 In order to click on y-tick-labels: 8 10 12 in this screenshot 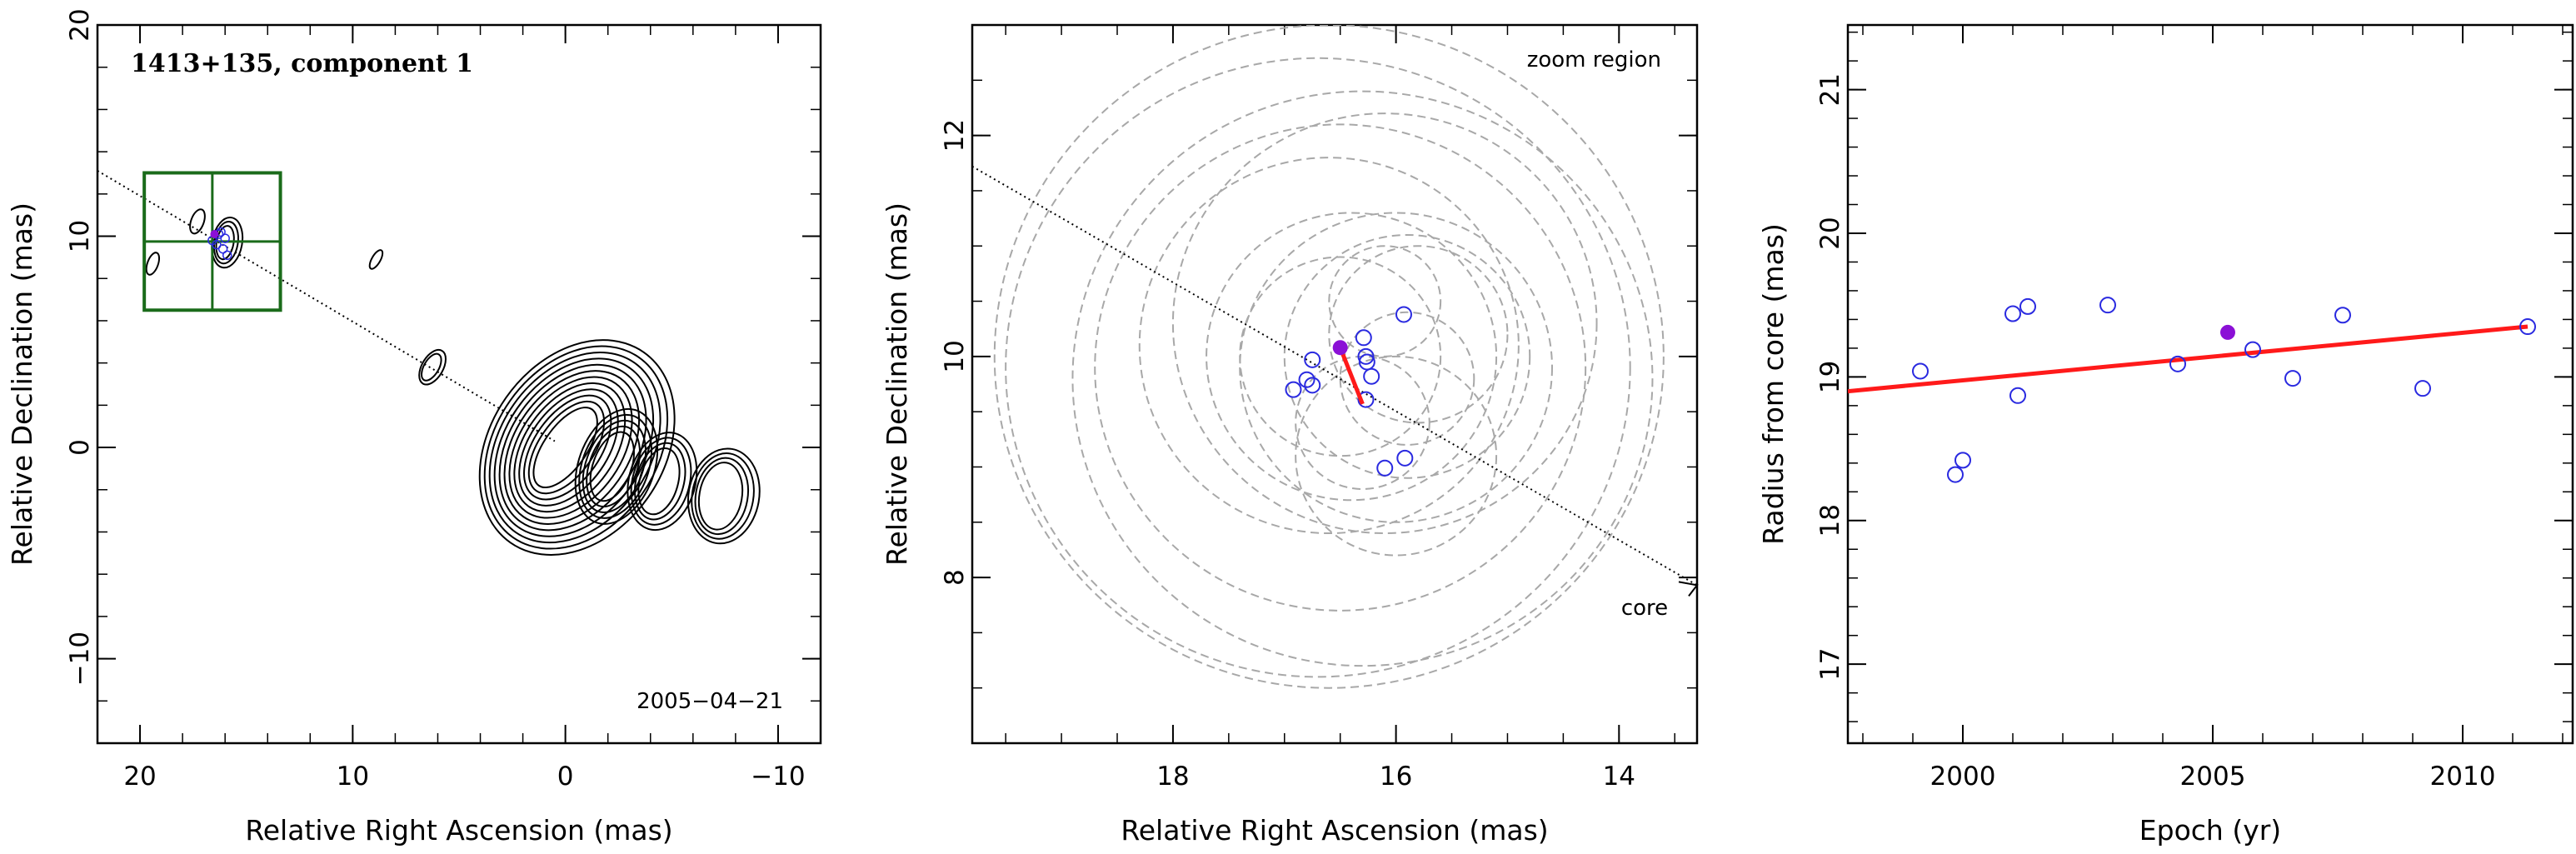, I will do `click(955, 352)`.